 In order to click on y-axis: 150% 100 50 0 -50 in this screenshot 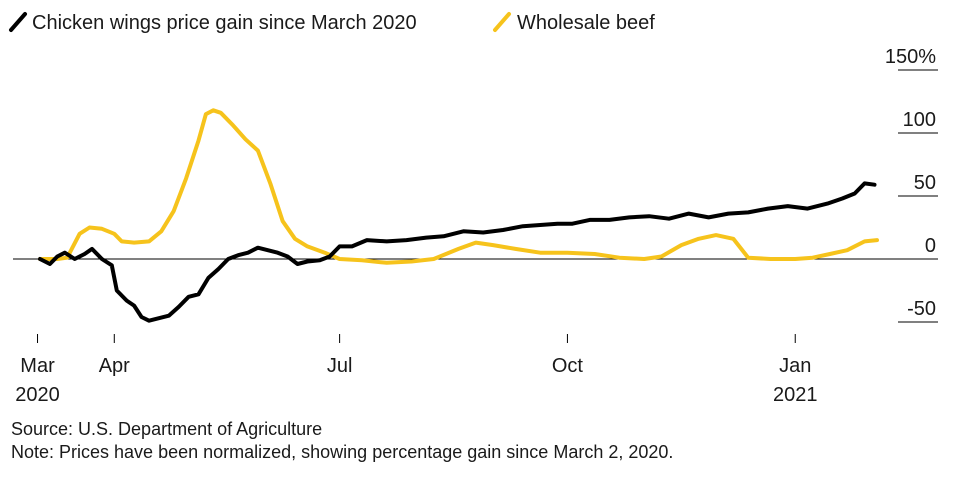, I will do `click(911, 184)`.